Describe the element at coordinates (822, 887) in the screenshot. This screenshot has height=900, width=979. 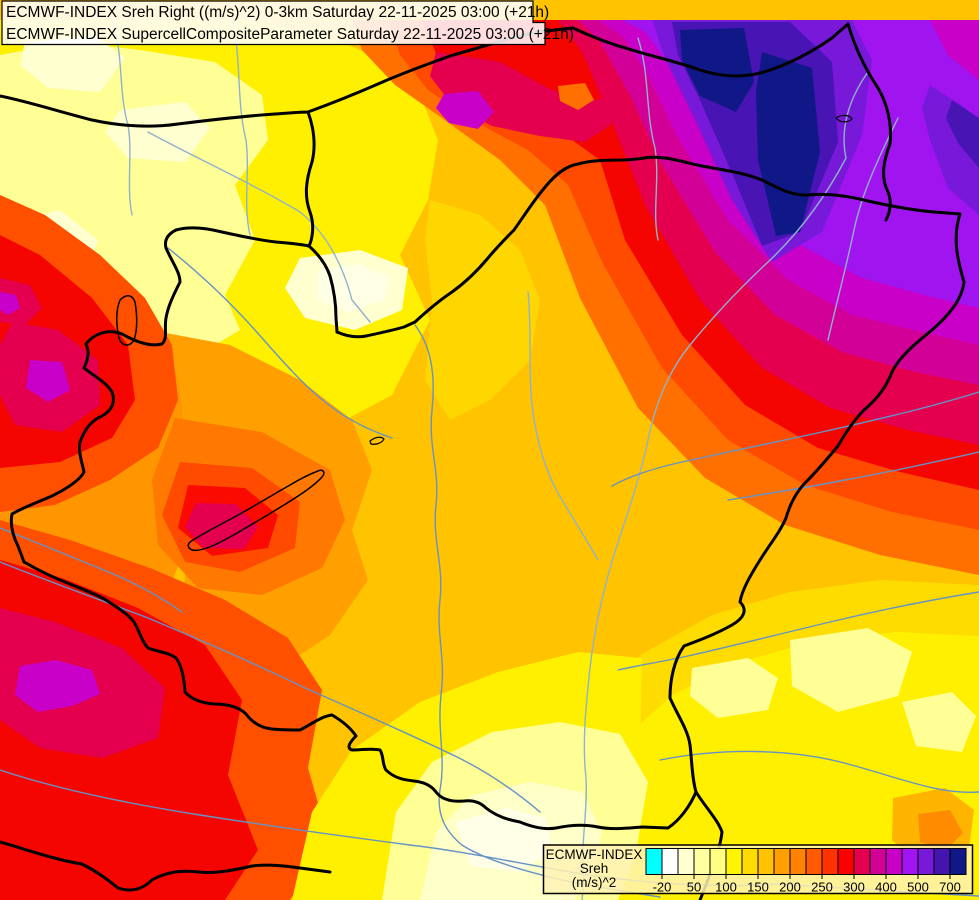
I see `legend-tick-label: 250` at that location.